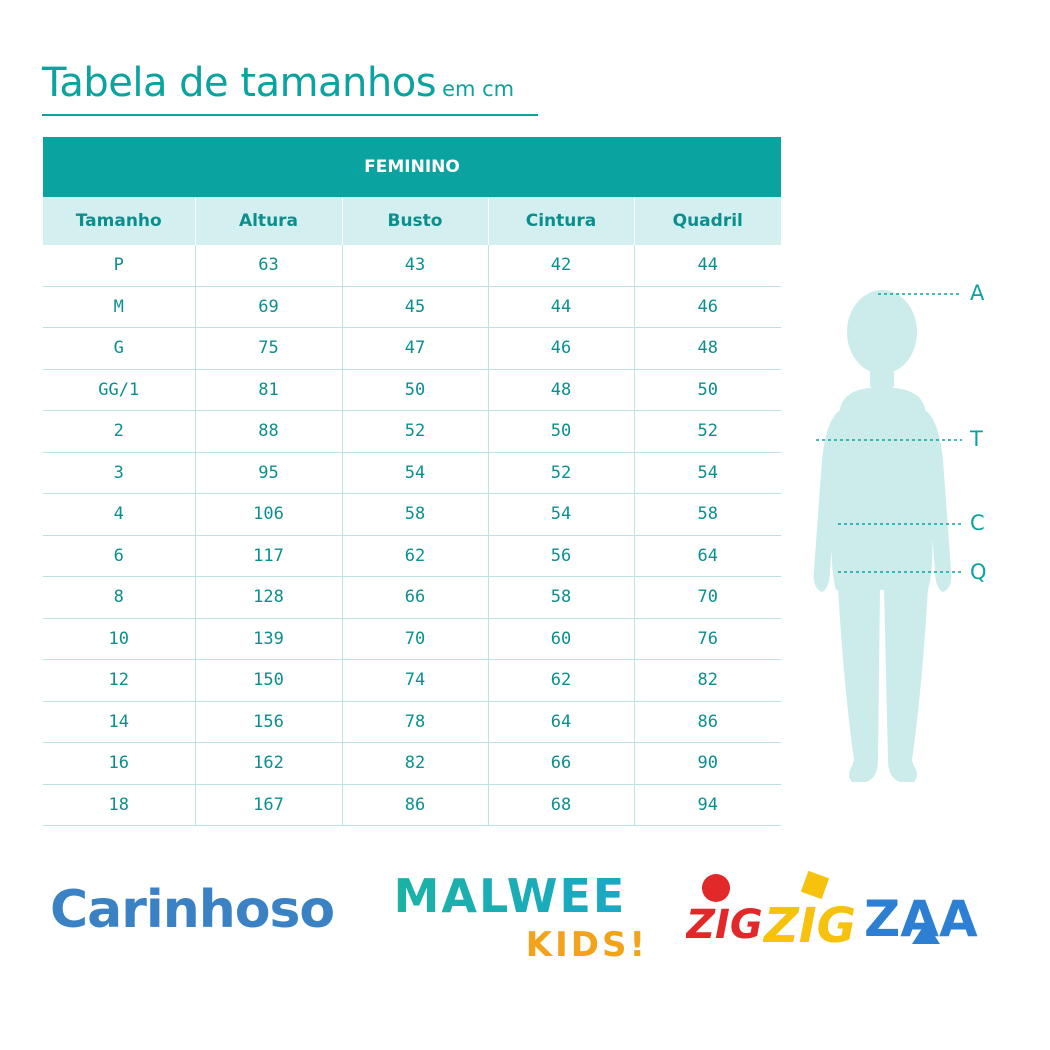  What do you see at coordinates (119, 266) in the screenshot?
I see `table-cell: P` at bounding box center [119, 266].